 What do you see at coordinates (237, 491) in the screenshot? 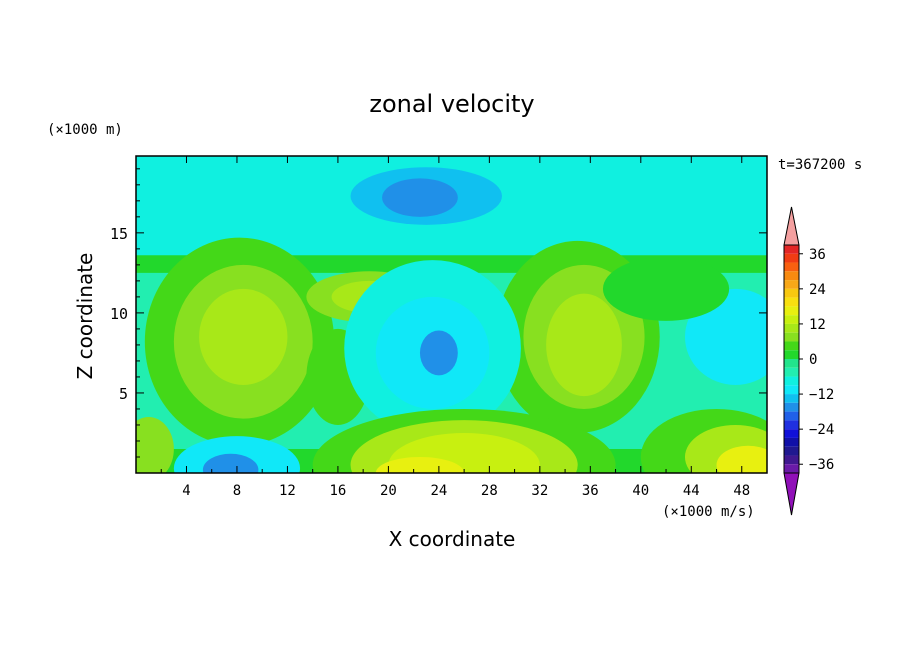
I see `x-tick-label: 8` at bounding box center [237, 491].